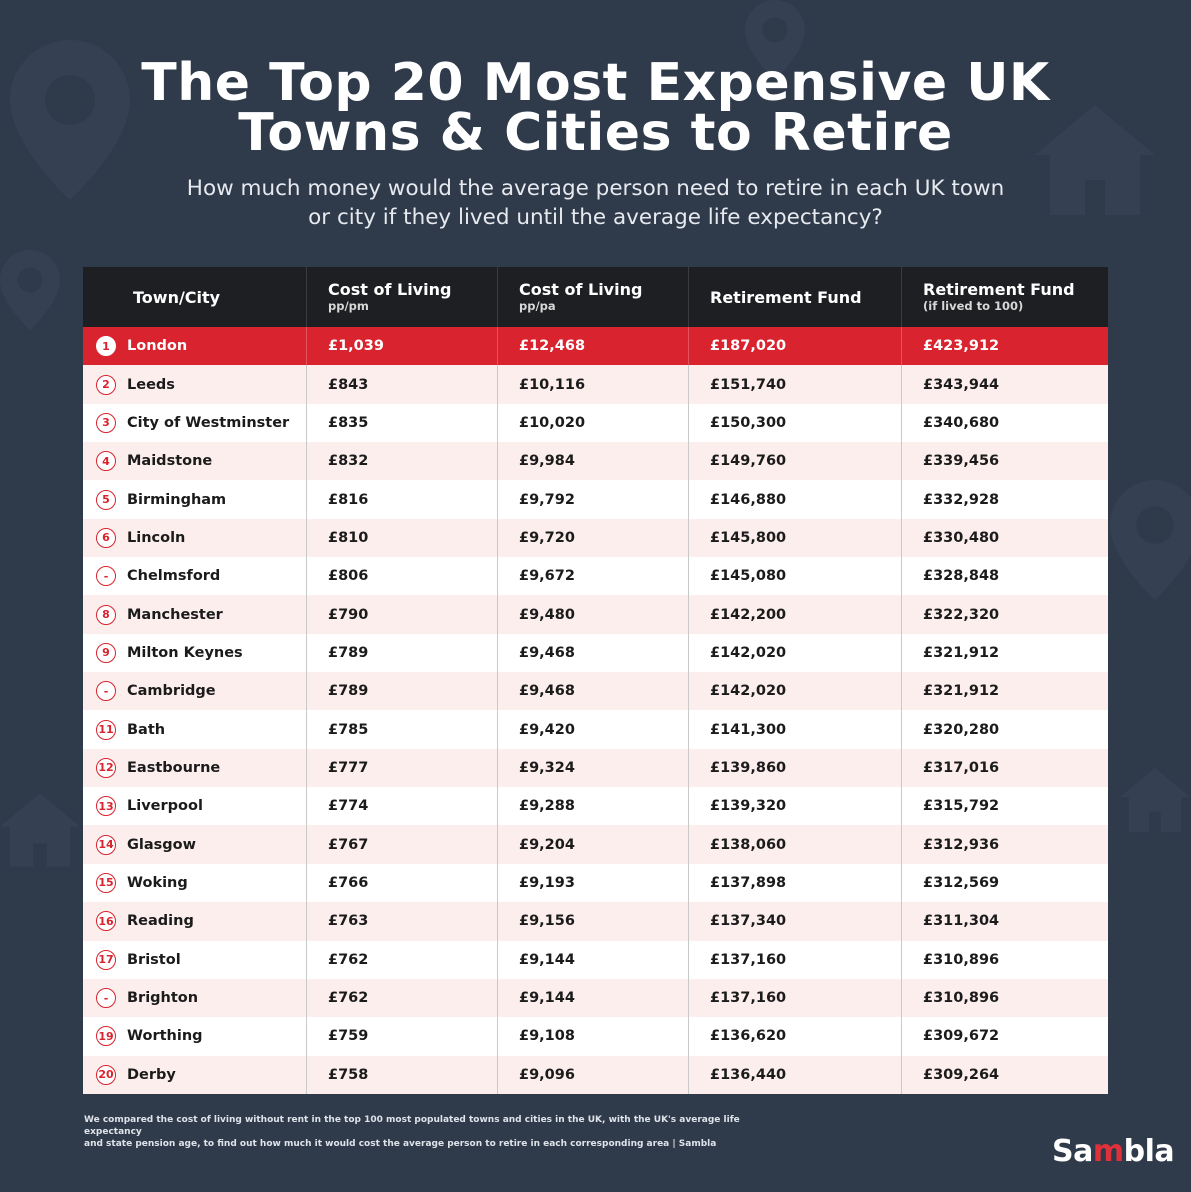 The height and width of the screenshot is (1192, 1191). Describe the element at coordinates (1149, 1151) in the screenshot. I see `logo-text-end: bla` at that location.